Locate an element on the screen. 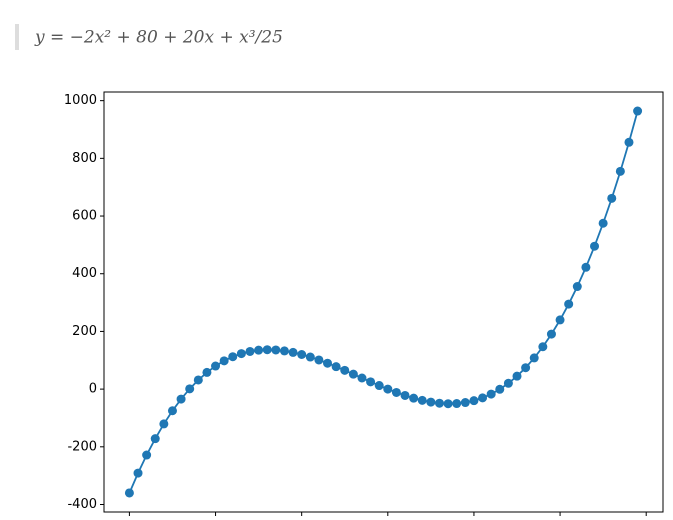 This screenshot has width=673, height=520. y-tick-label: 0 is located at coordinates (93, 389).